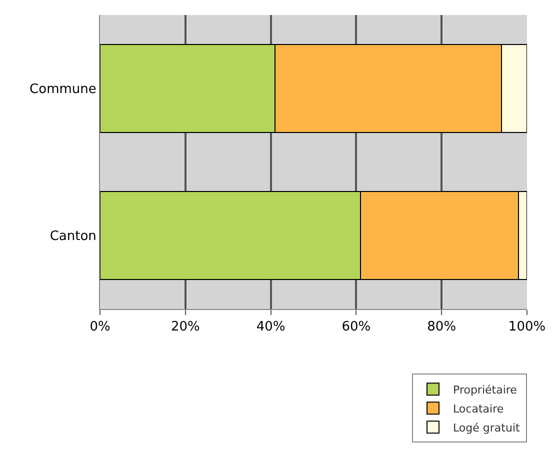  I want to click on legend-label: Locataire, so click(478, 409).